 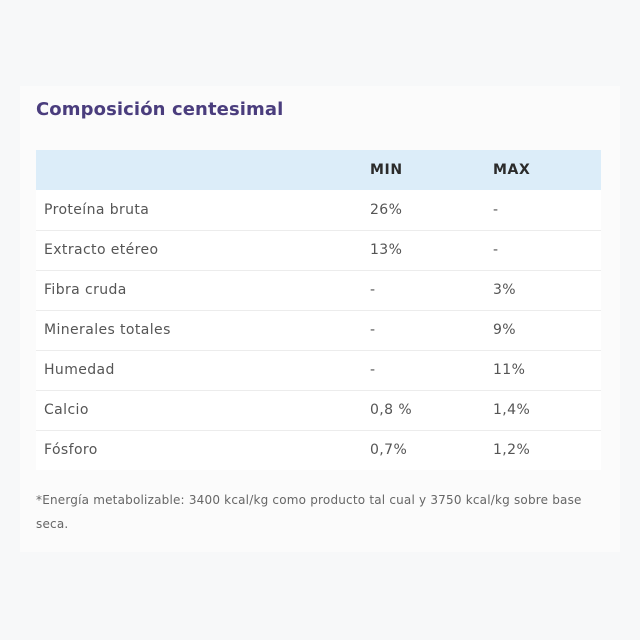 What do you see at coordinates (386, 209) in the screenshot?
I see `min-value: 26%` at bounding box center [386, 209].